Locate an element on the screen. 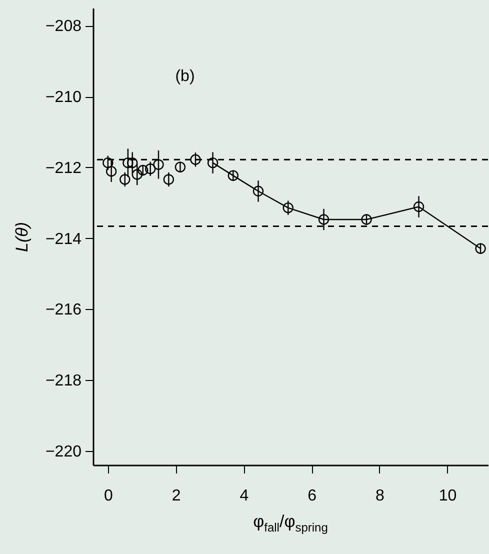 Image resolution: width=489 pixels, height=554 pixels. y-tick-label: −212 is located at coordinates (63, 168).